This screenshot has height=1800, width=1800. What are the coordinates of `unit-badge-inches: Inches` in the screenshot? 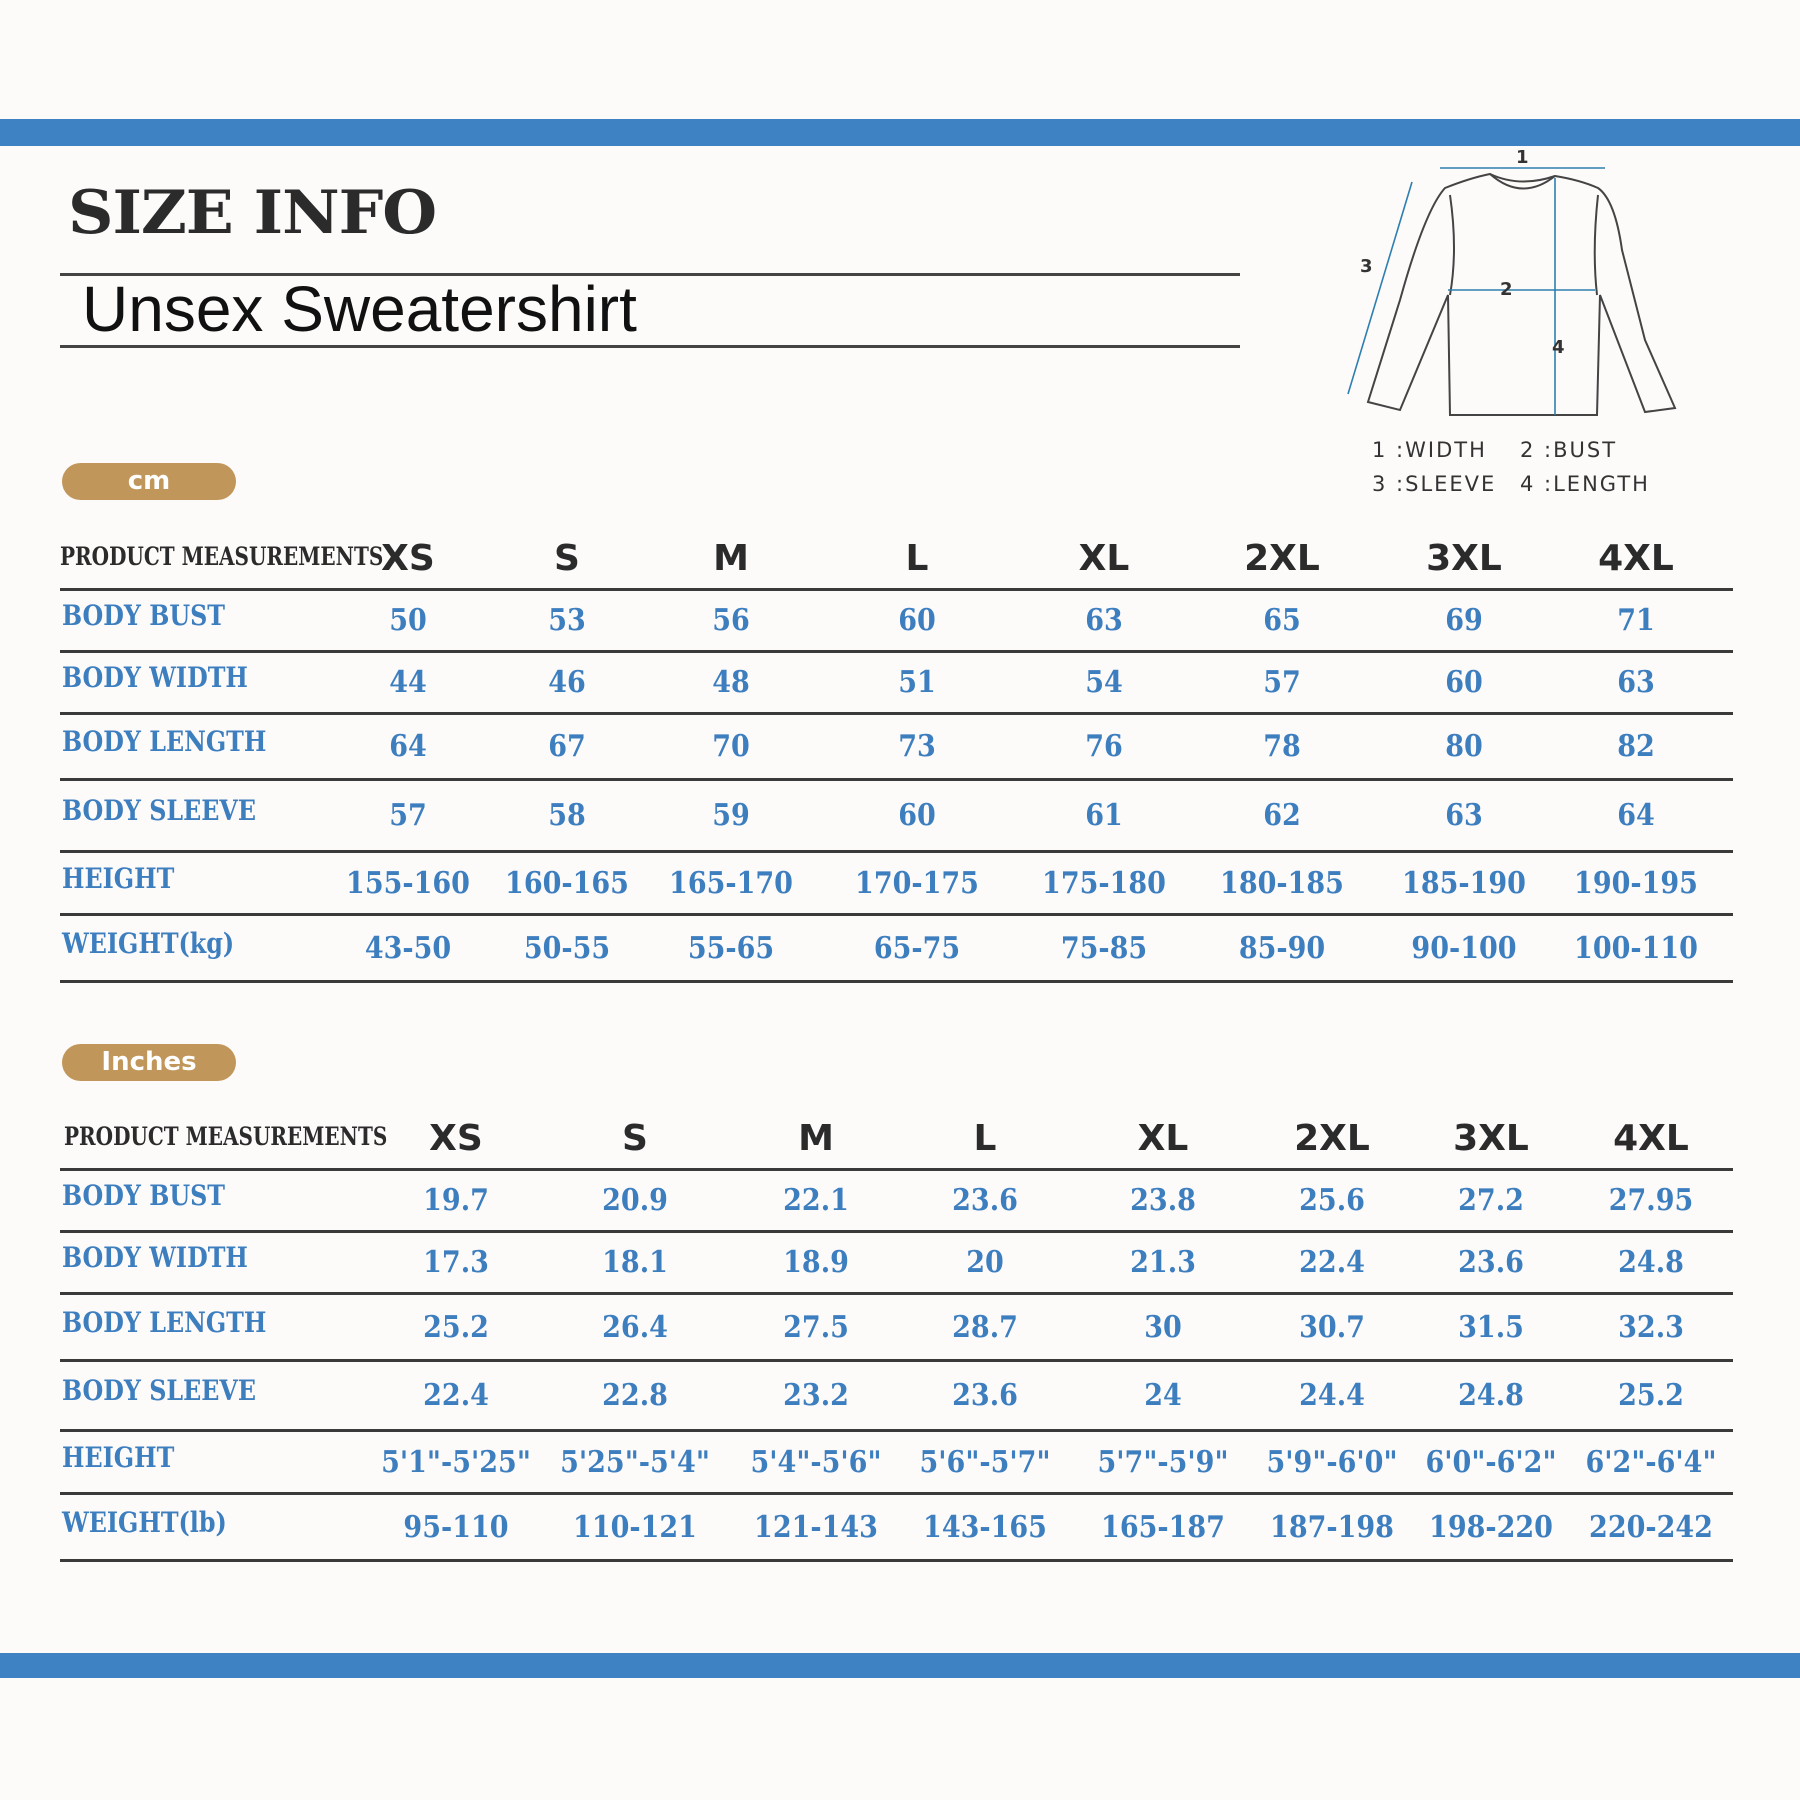 It's located at (149, 1062).